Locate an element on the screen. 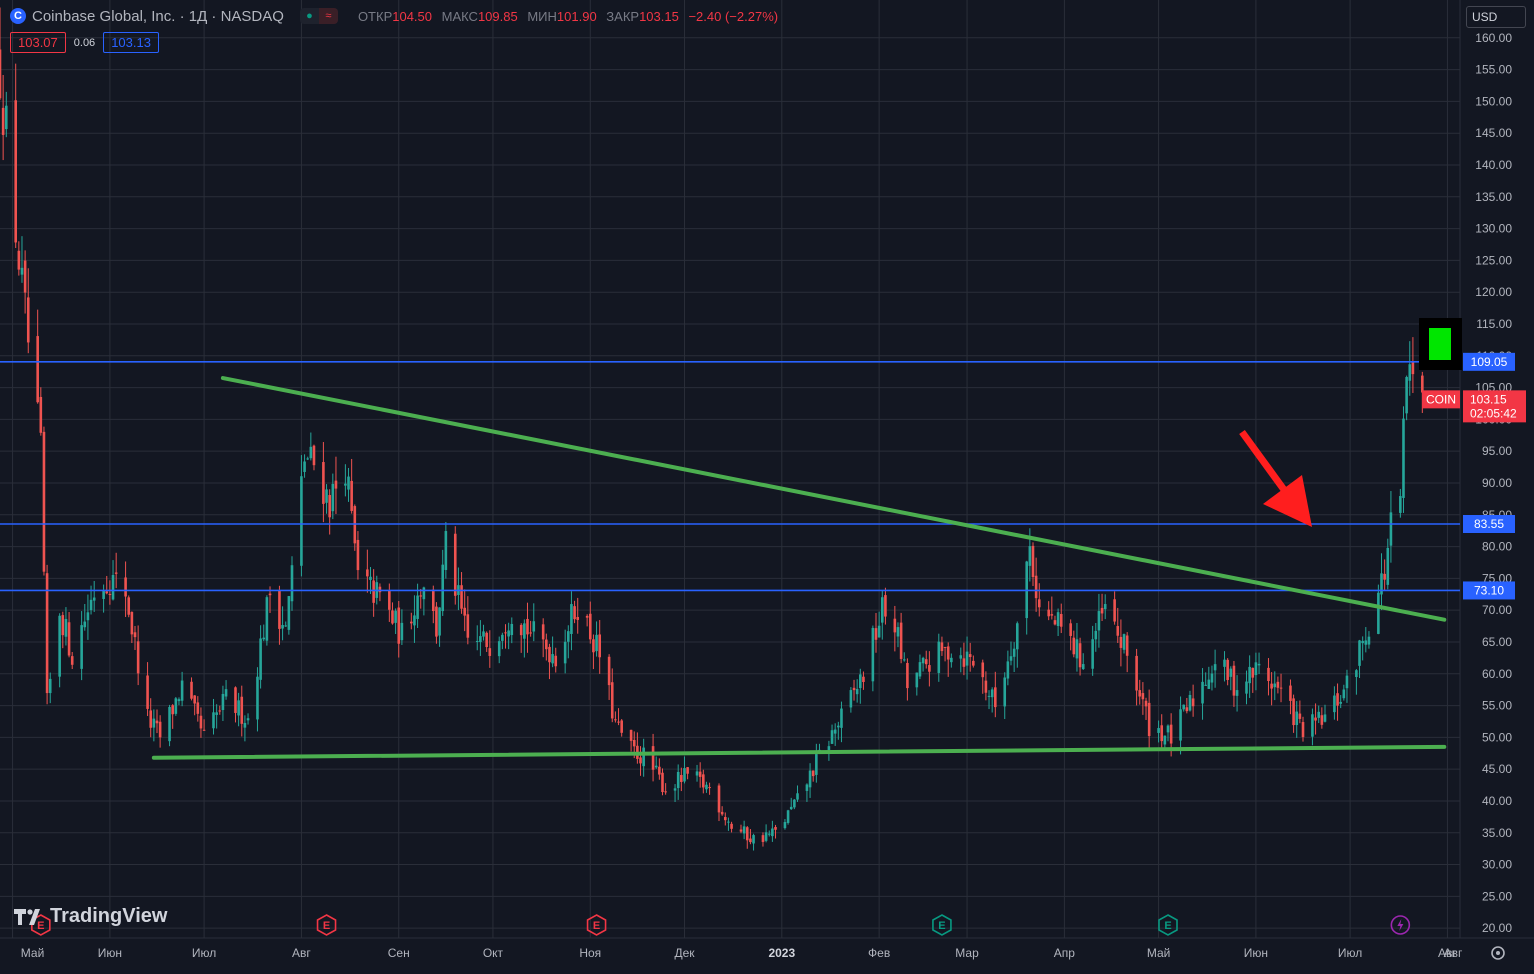 This screenshot has height=974, width=1534. bid-ask-quotes: 103.07 0.06 103.13 is located at coordinates (84, 42).